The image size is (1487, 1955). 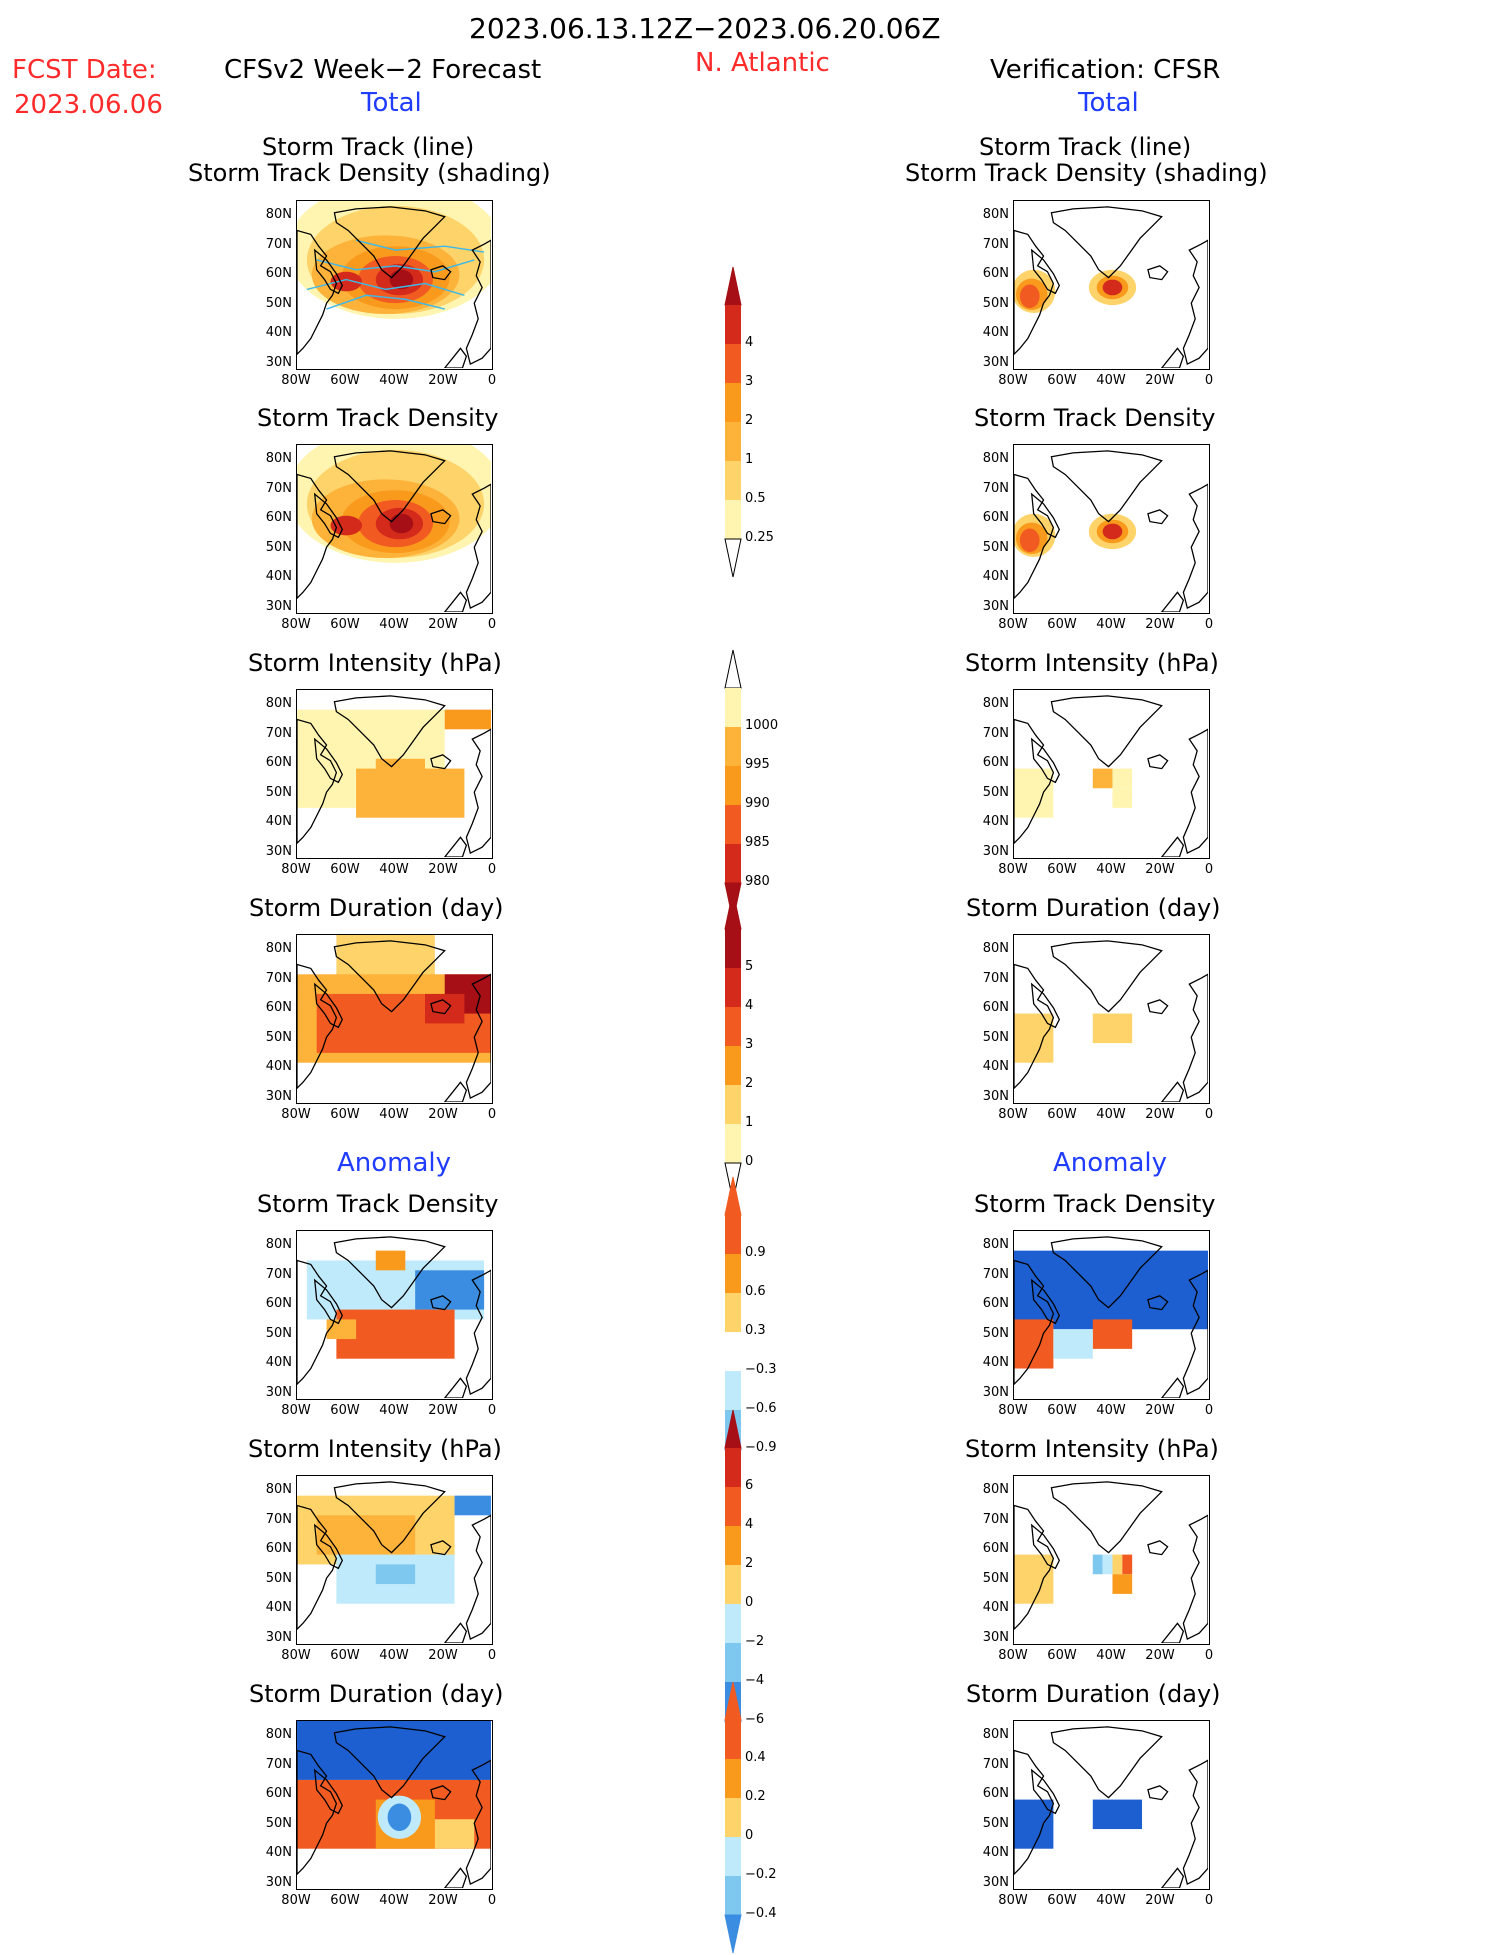 What do you see at coordinates (749, 1524) in the screenshot?
I see `intensity-anom-colorbar-label: 4` at bounding box center [749, 1524].